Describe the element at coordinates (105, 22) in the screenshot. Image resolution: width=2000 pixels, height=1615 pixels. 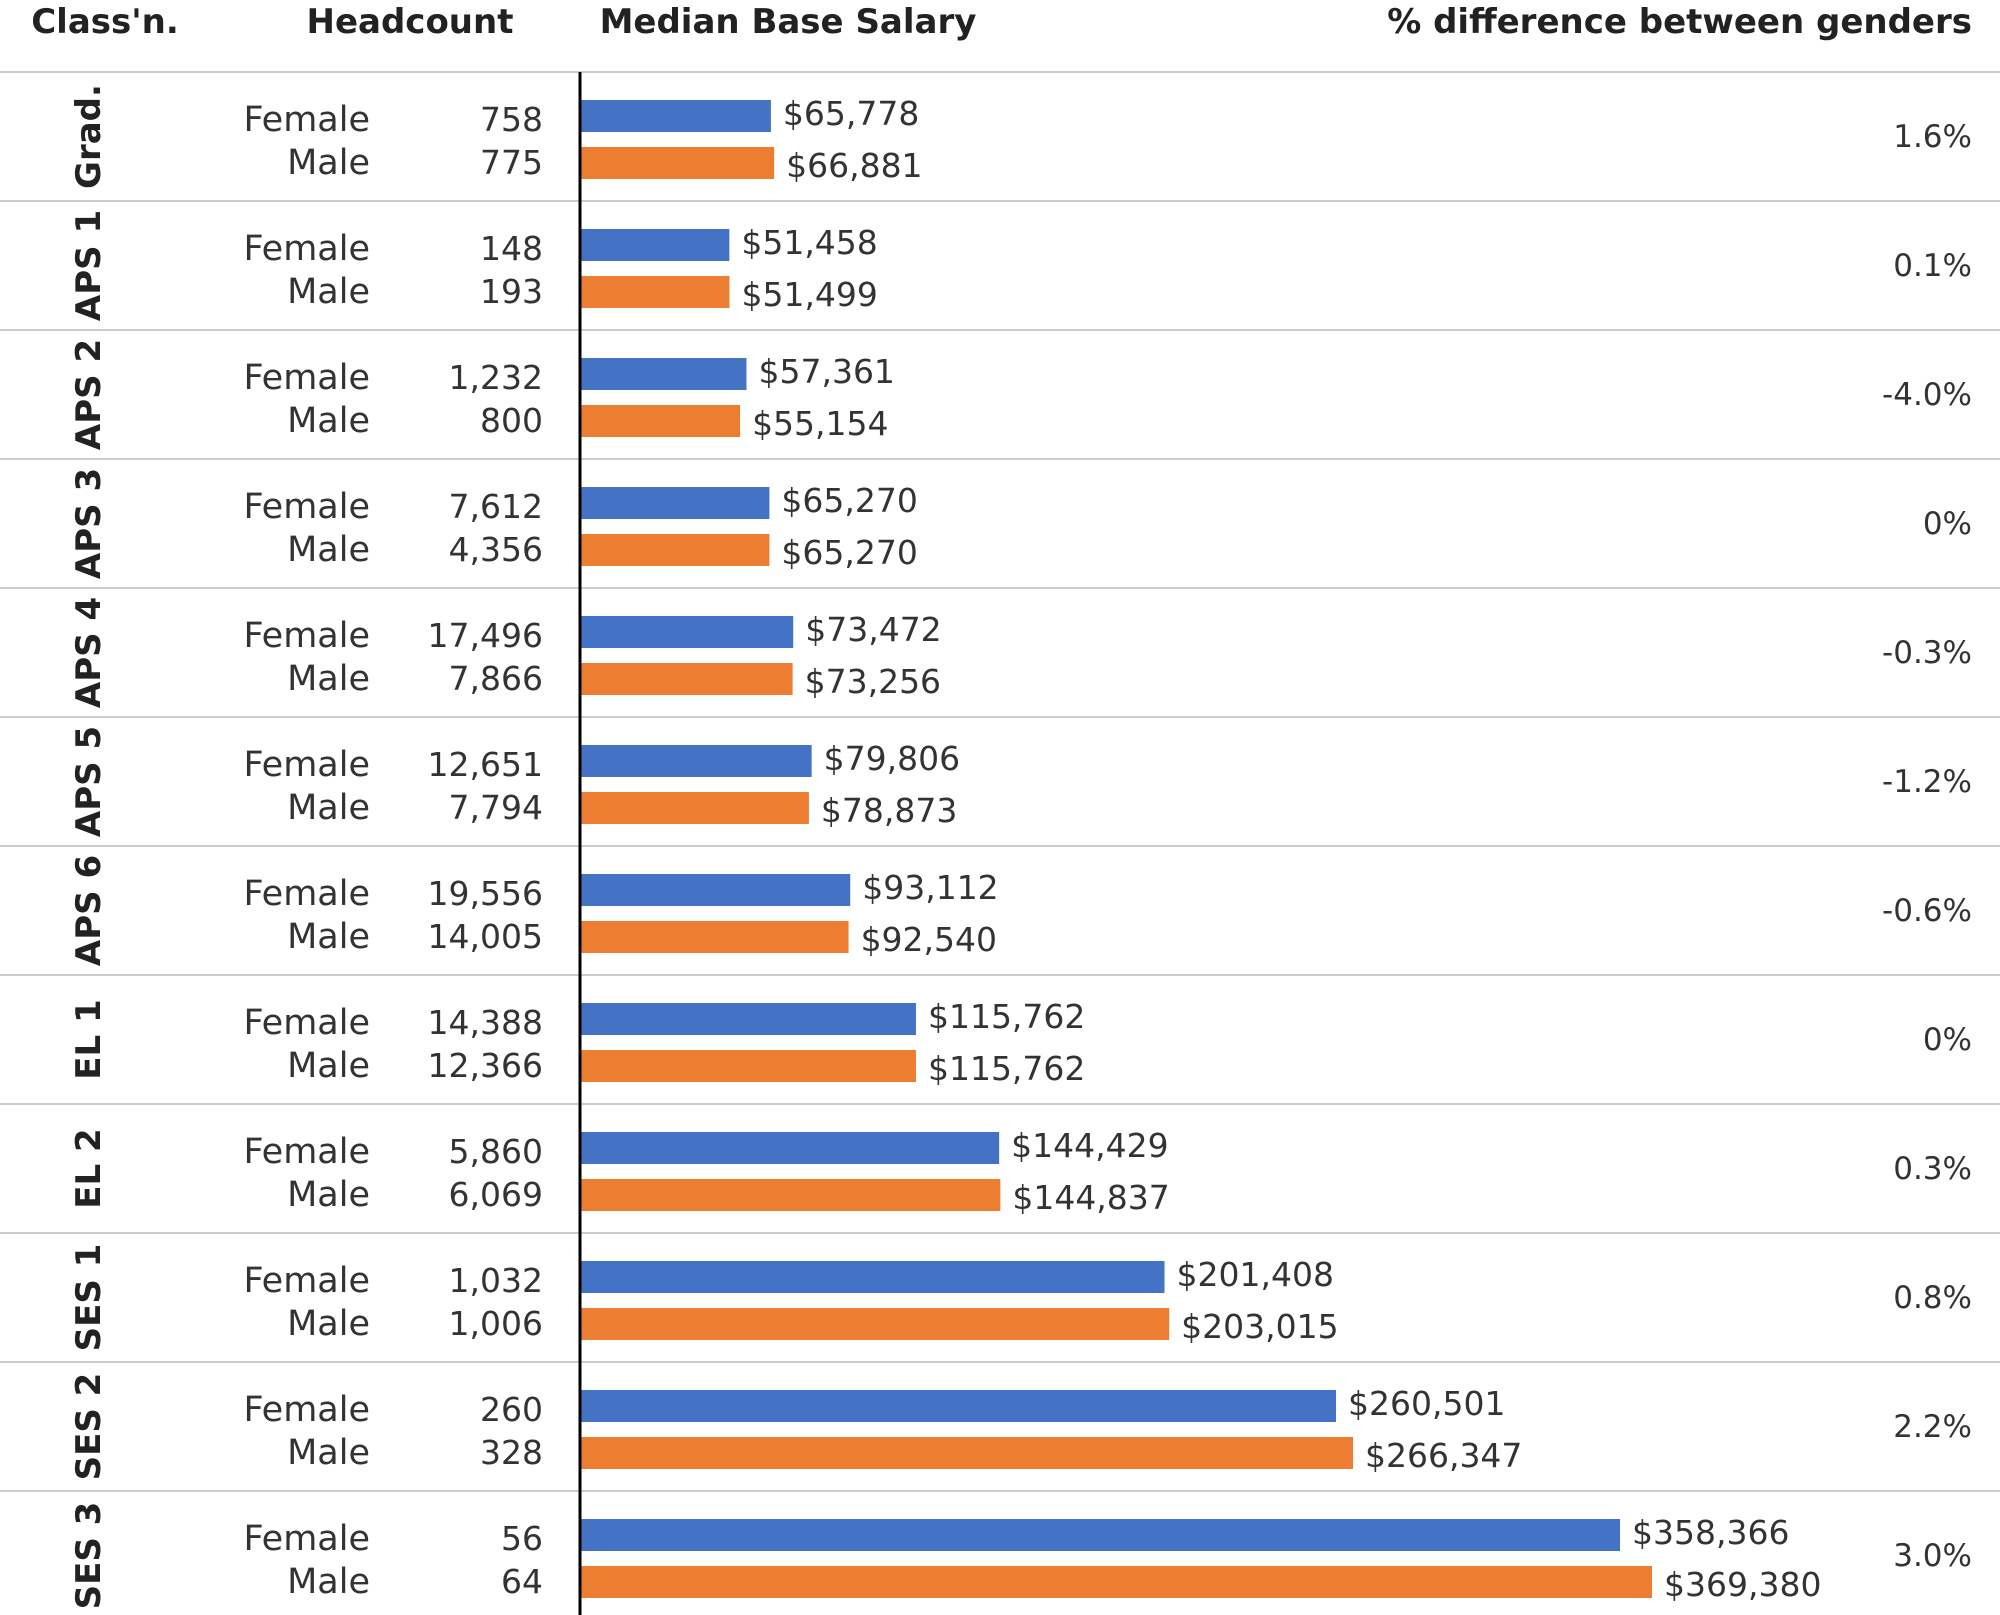
I see `header-classification: Class'n.` at that location.